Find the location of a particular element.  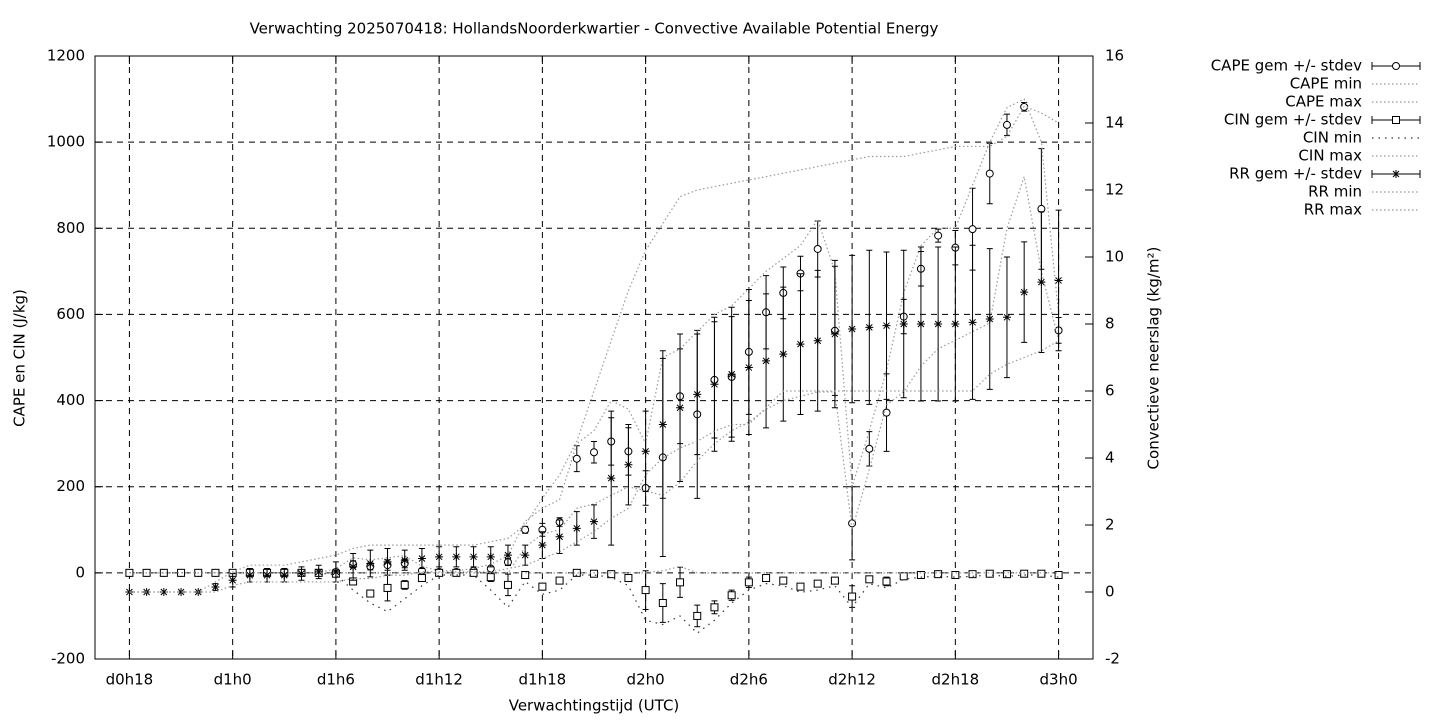

legend-label: RR min is located at coordinates (1335, 192).